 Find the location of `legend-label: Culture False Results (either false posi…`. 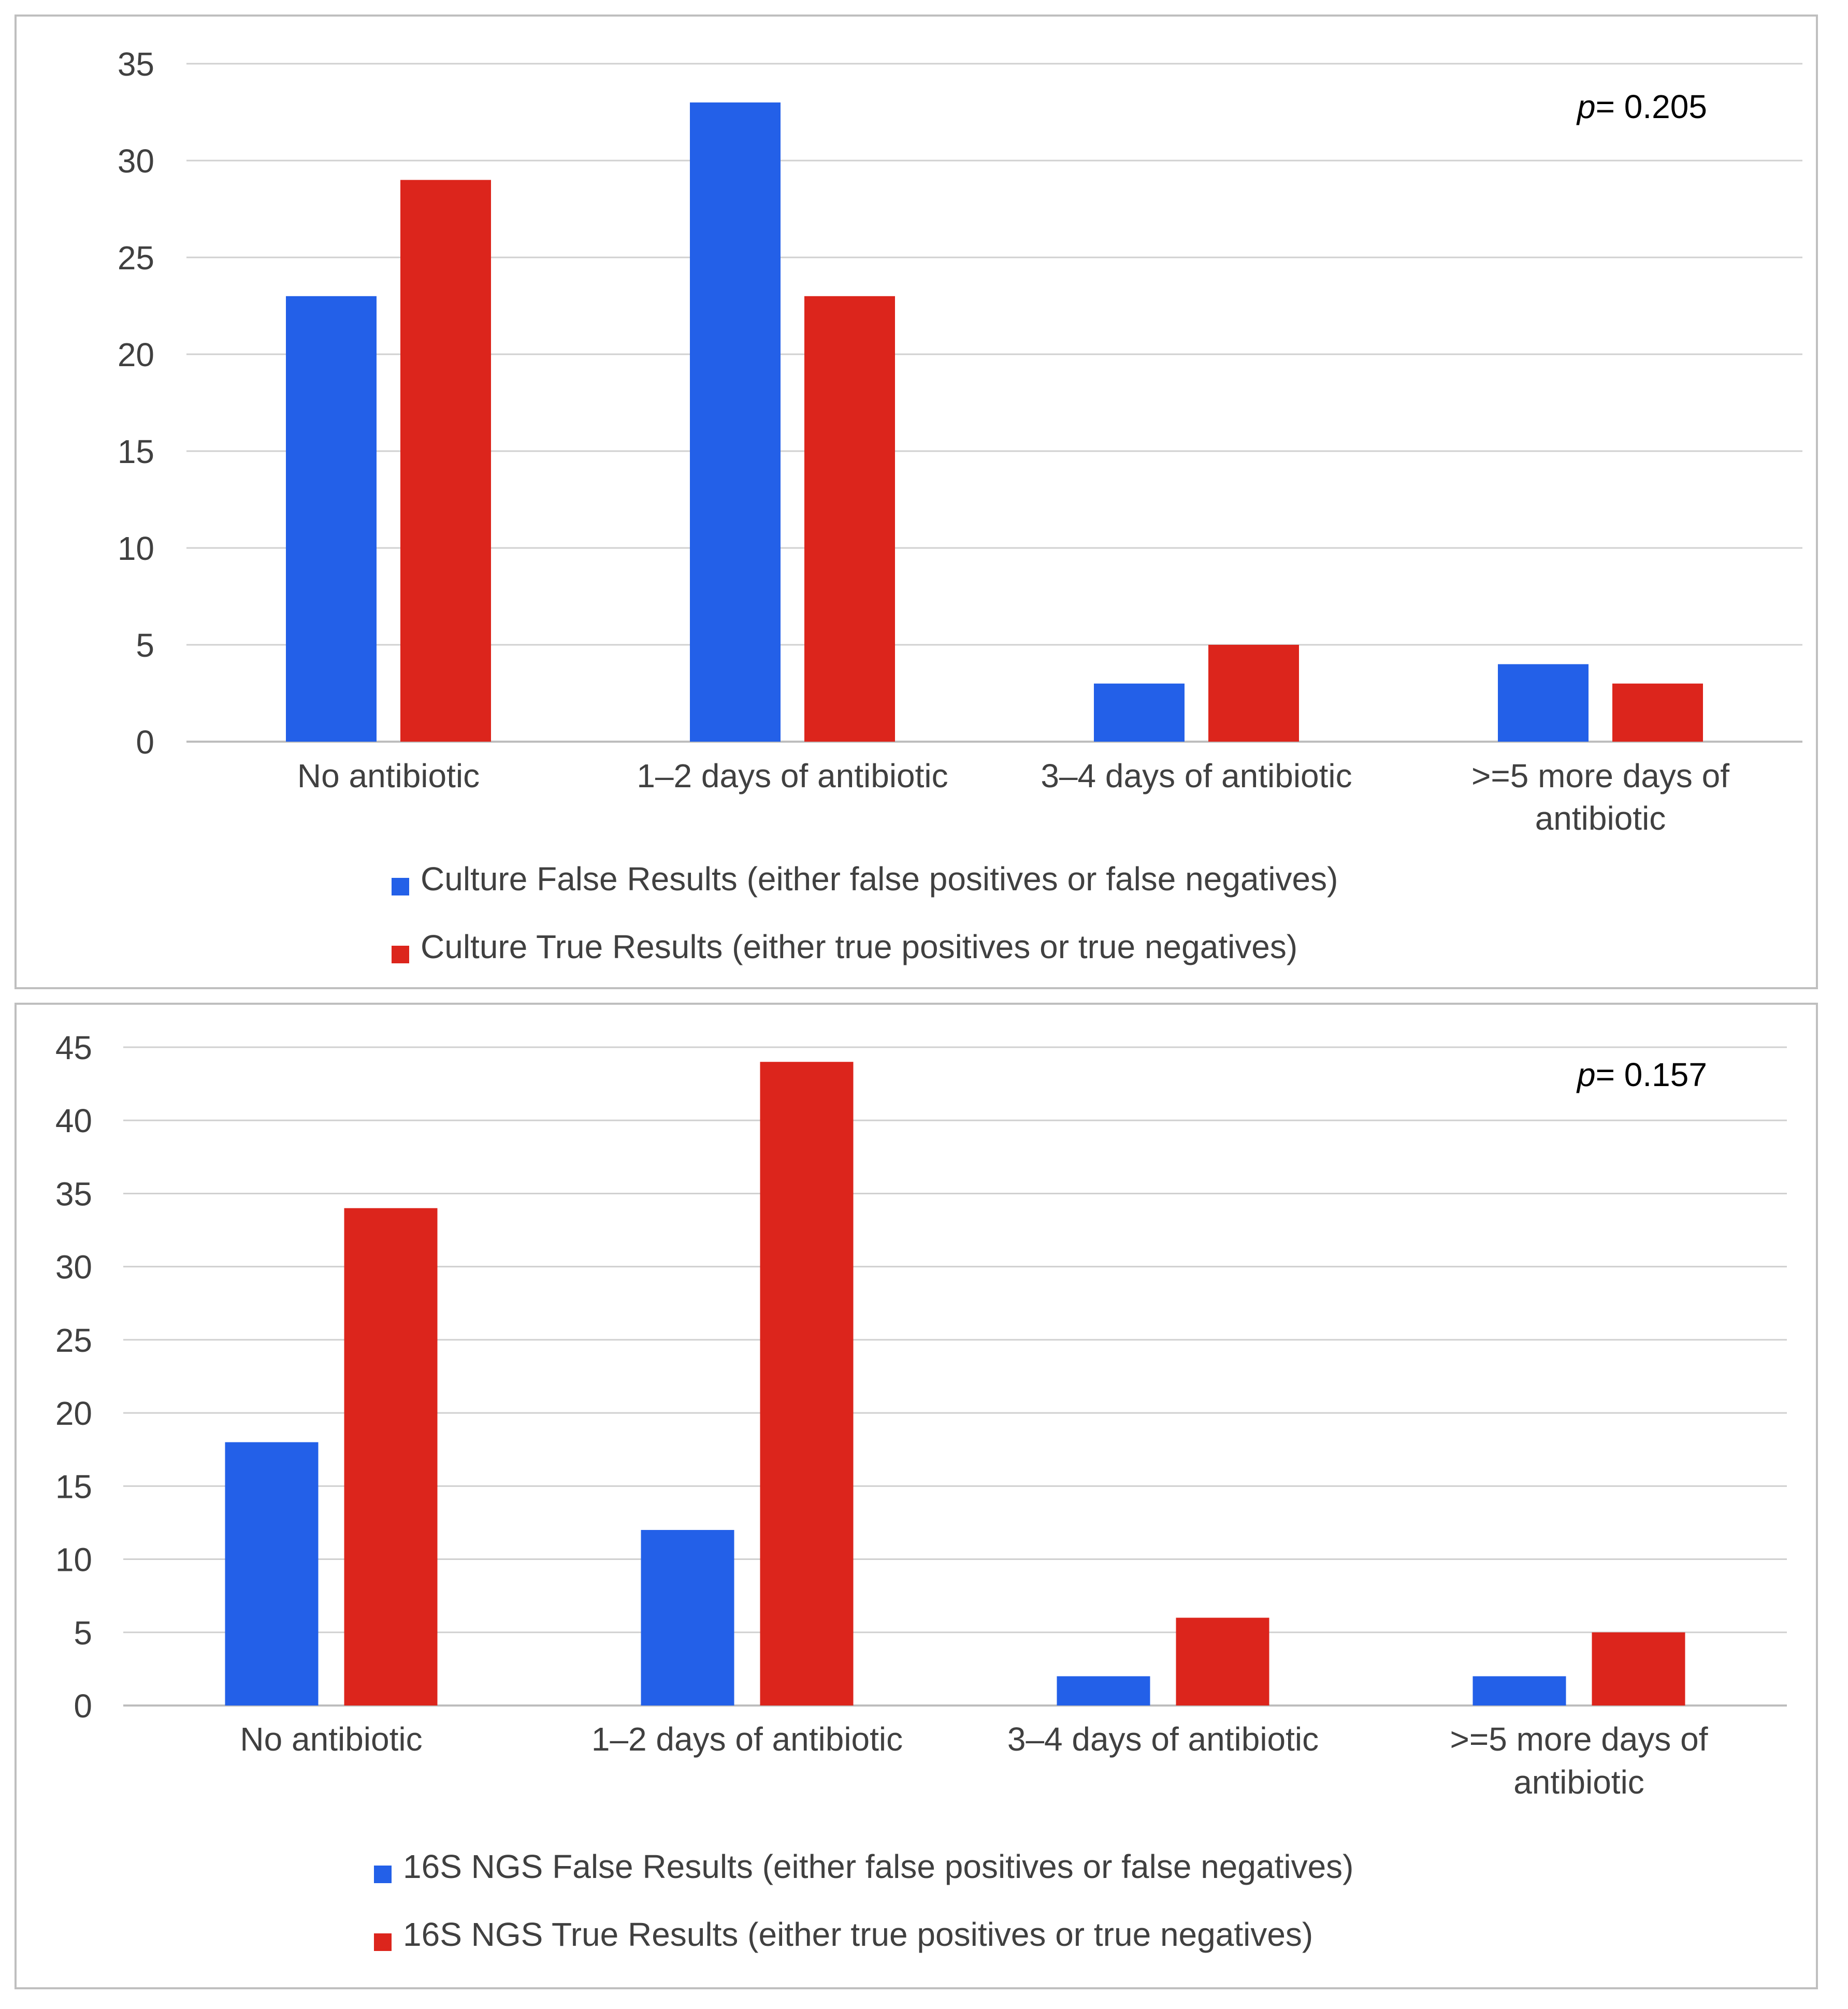

legend-label: Culture False Results (either false posi… is located at coordinates (880, 879).